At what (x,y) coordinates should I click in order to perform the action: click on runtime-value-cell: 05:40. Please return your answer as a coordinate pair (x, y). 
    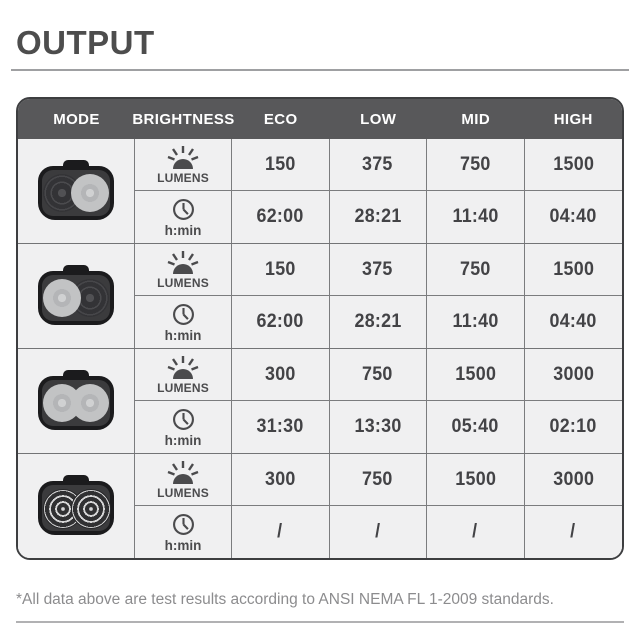
    Looking at the image, I should click on (476, 427).